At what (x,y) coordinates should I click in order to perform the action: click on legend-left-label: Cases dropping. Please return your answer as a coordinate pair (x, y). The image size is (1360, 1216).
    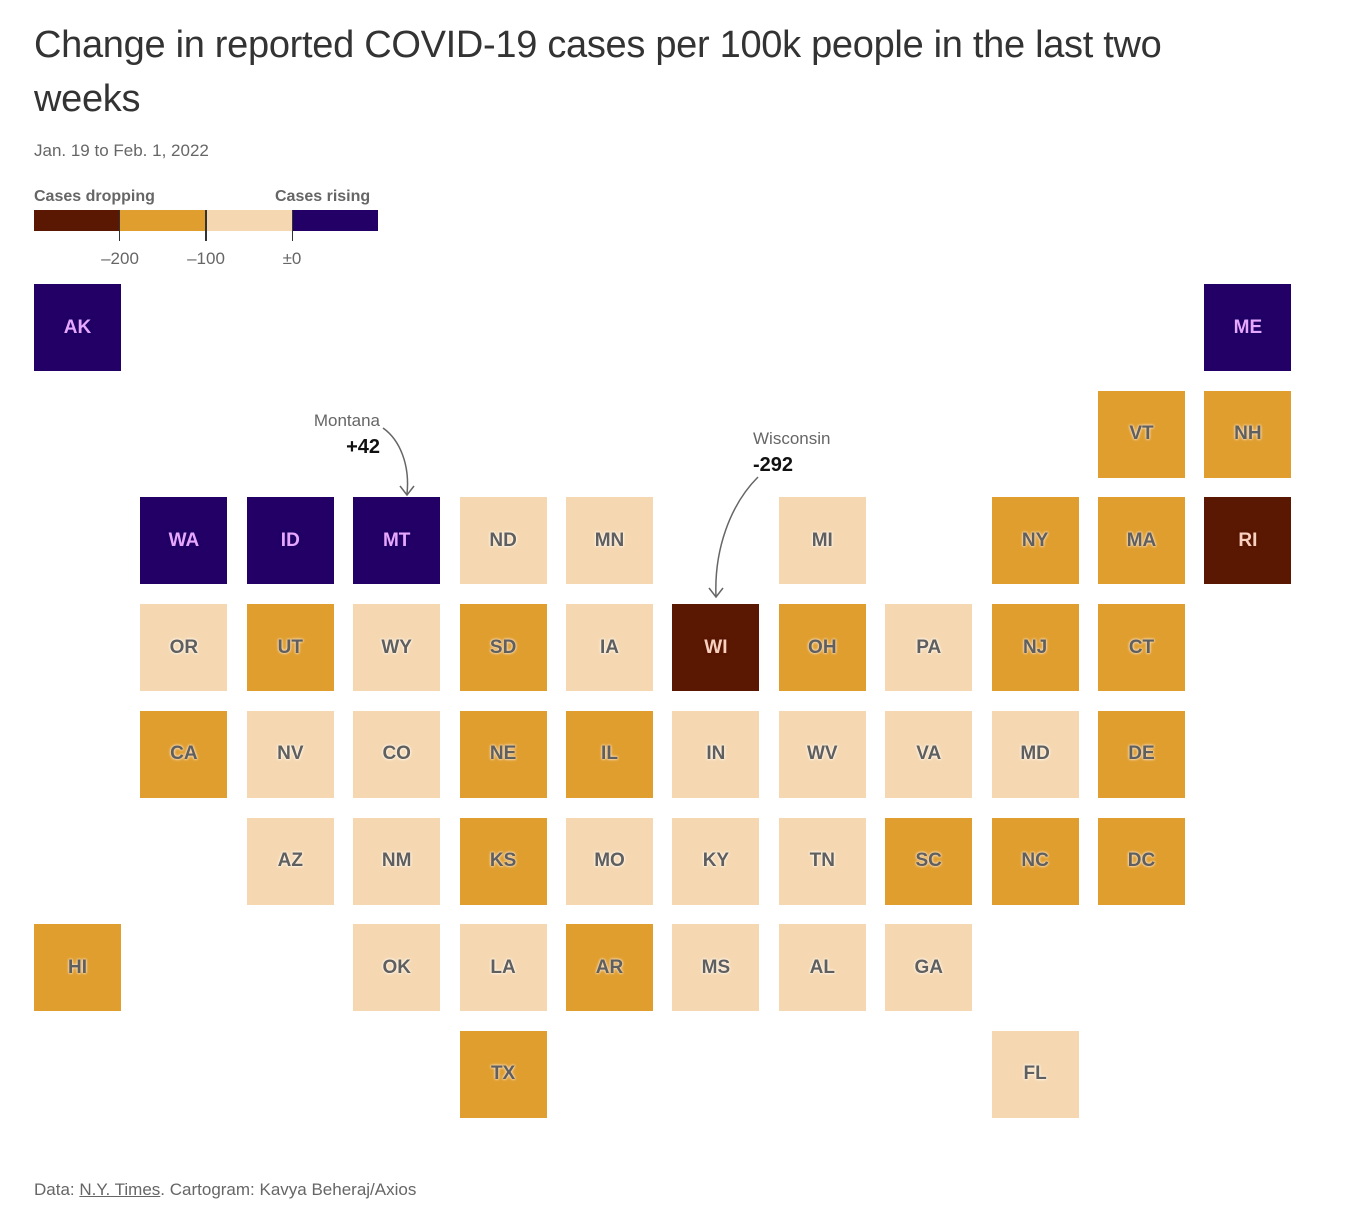
    Looking at the image, I should click on (94, 196).